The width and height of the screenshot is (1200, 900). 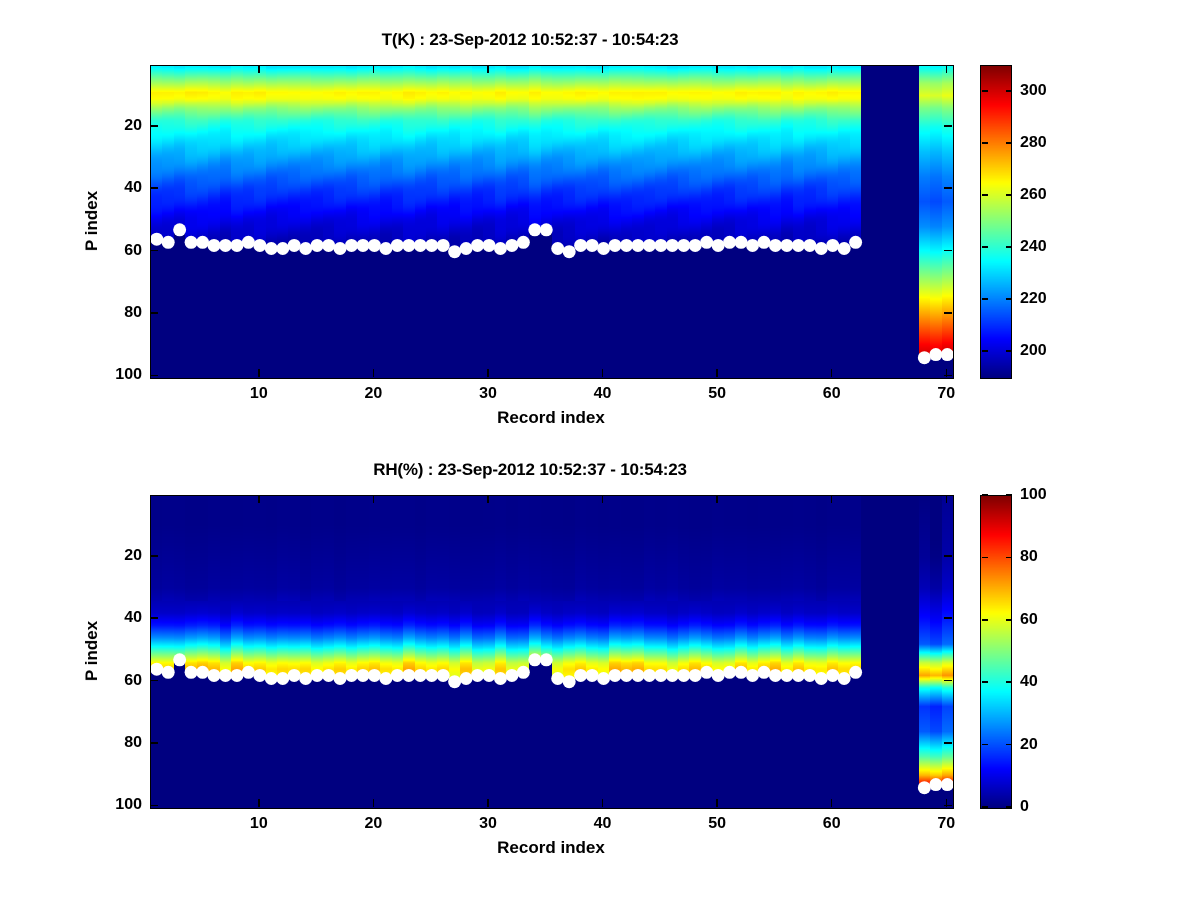 I want to click on colorbar-tick-label: 60, so click(x=1029, y=619).